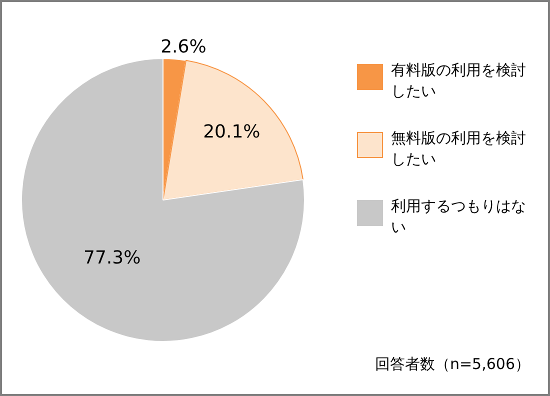 This screenshot has width=550, height=396. Describe the element at coordinates (459, 217) in the screenshot. I see `legend-label: 利用するつもりはない` at that location.